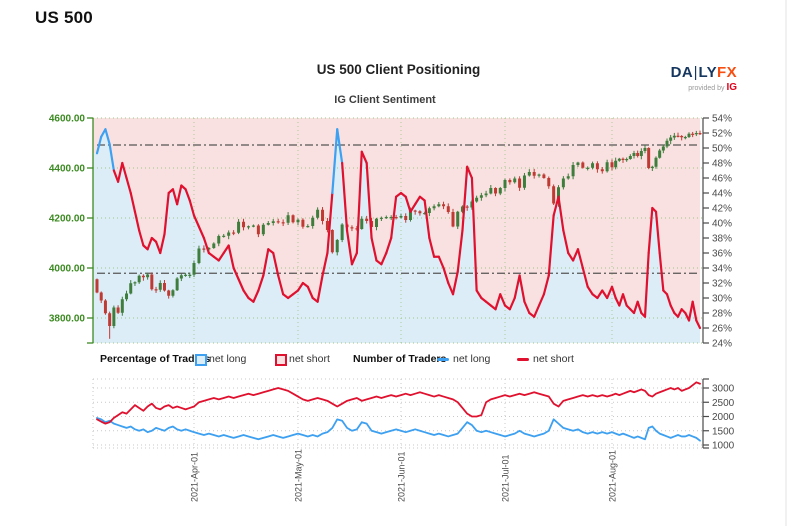 The image size is (812, 526). I want to click on percent-tick-label: 46%, so click(722, 179).